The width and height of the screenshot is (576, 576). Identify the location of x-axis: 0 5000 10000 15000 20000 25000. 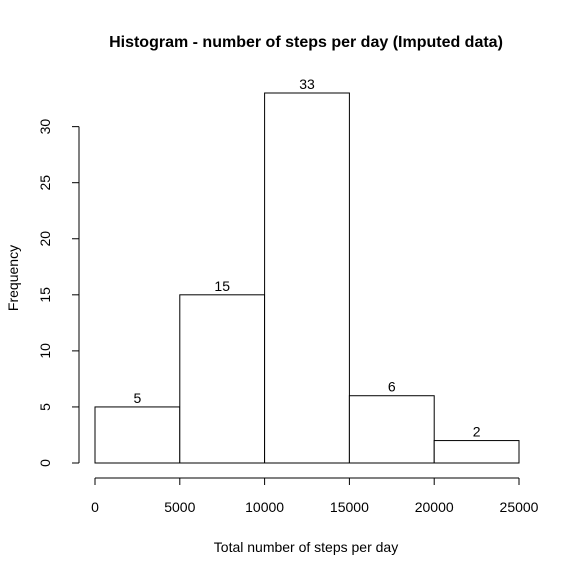
(315, 496).